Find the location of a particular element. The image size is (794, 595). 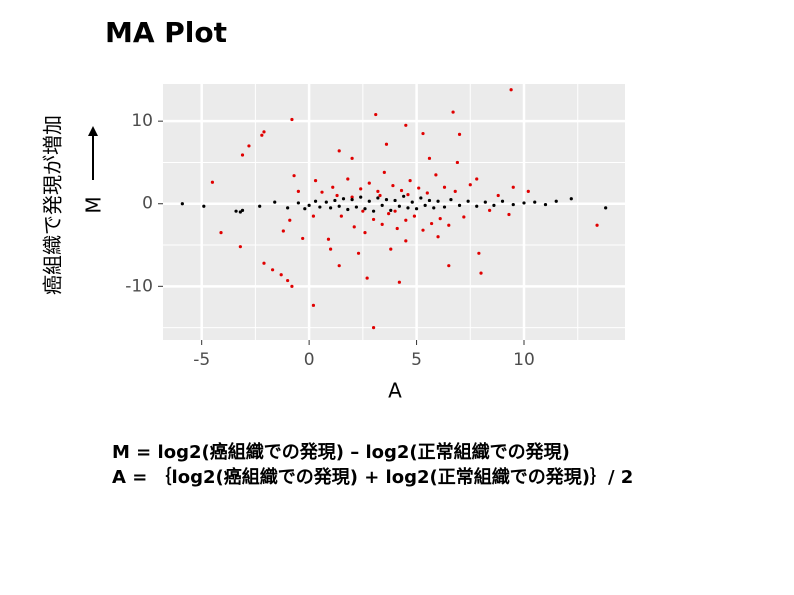

y-tick-label: 0 is located at coordinates (147, 204).